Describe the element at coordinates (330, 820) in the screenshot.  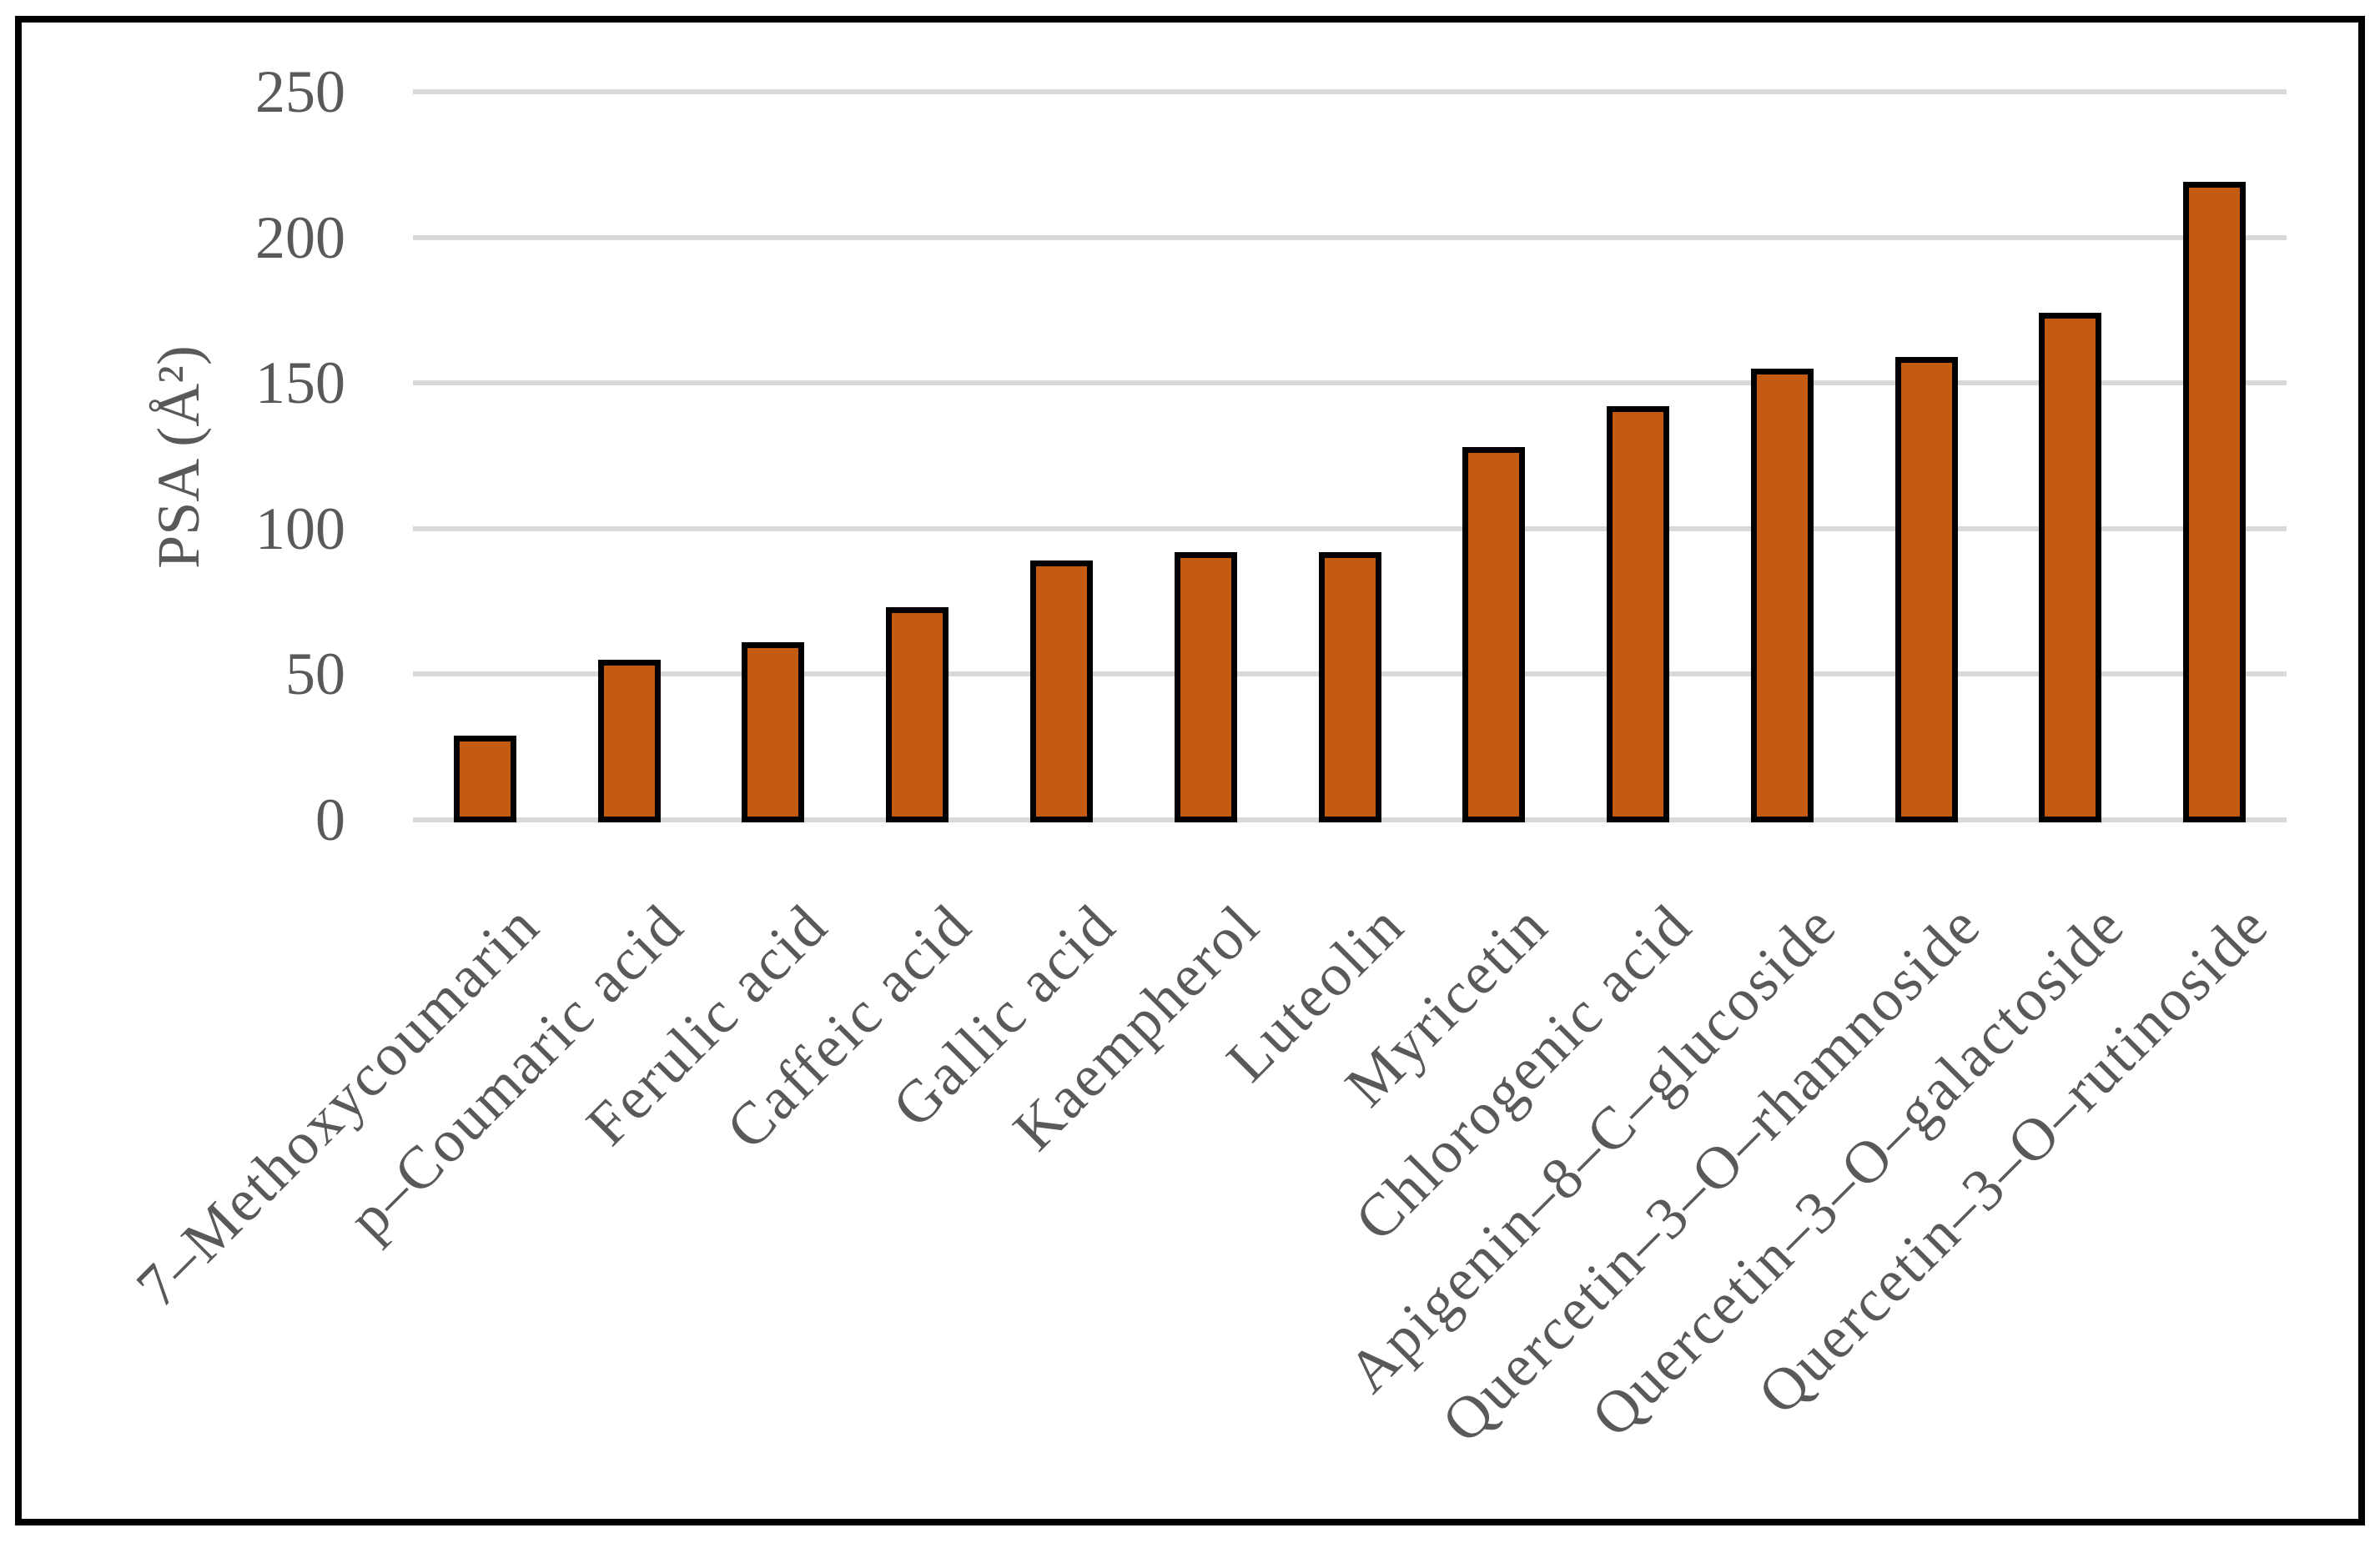
I see `y-axis-tick-label: 0` at that location.